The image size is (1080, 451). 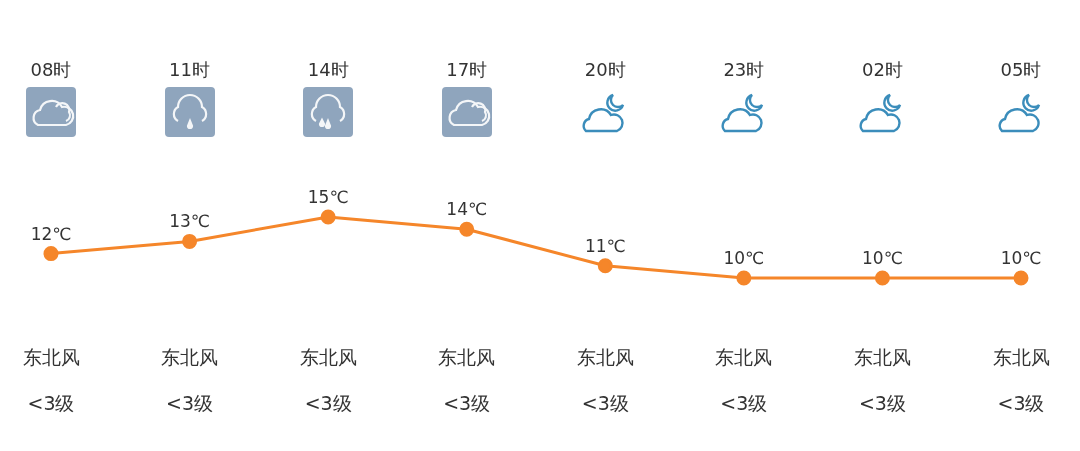 I want to click on x-tick-label: 23时, so click(x=744, y=69).